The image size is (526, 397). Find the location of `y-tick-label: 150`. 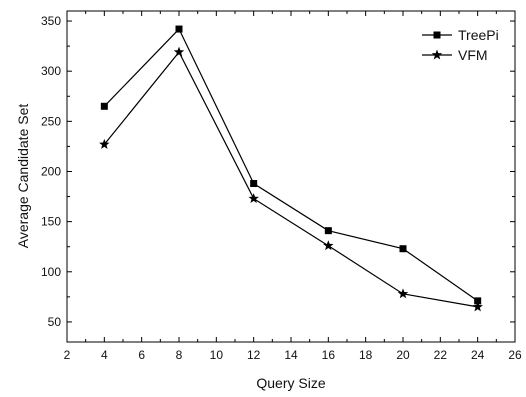

y-tick-label: 150 is located at coordinates (51, 222).